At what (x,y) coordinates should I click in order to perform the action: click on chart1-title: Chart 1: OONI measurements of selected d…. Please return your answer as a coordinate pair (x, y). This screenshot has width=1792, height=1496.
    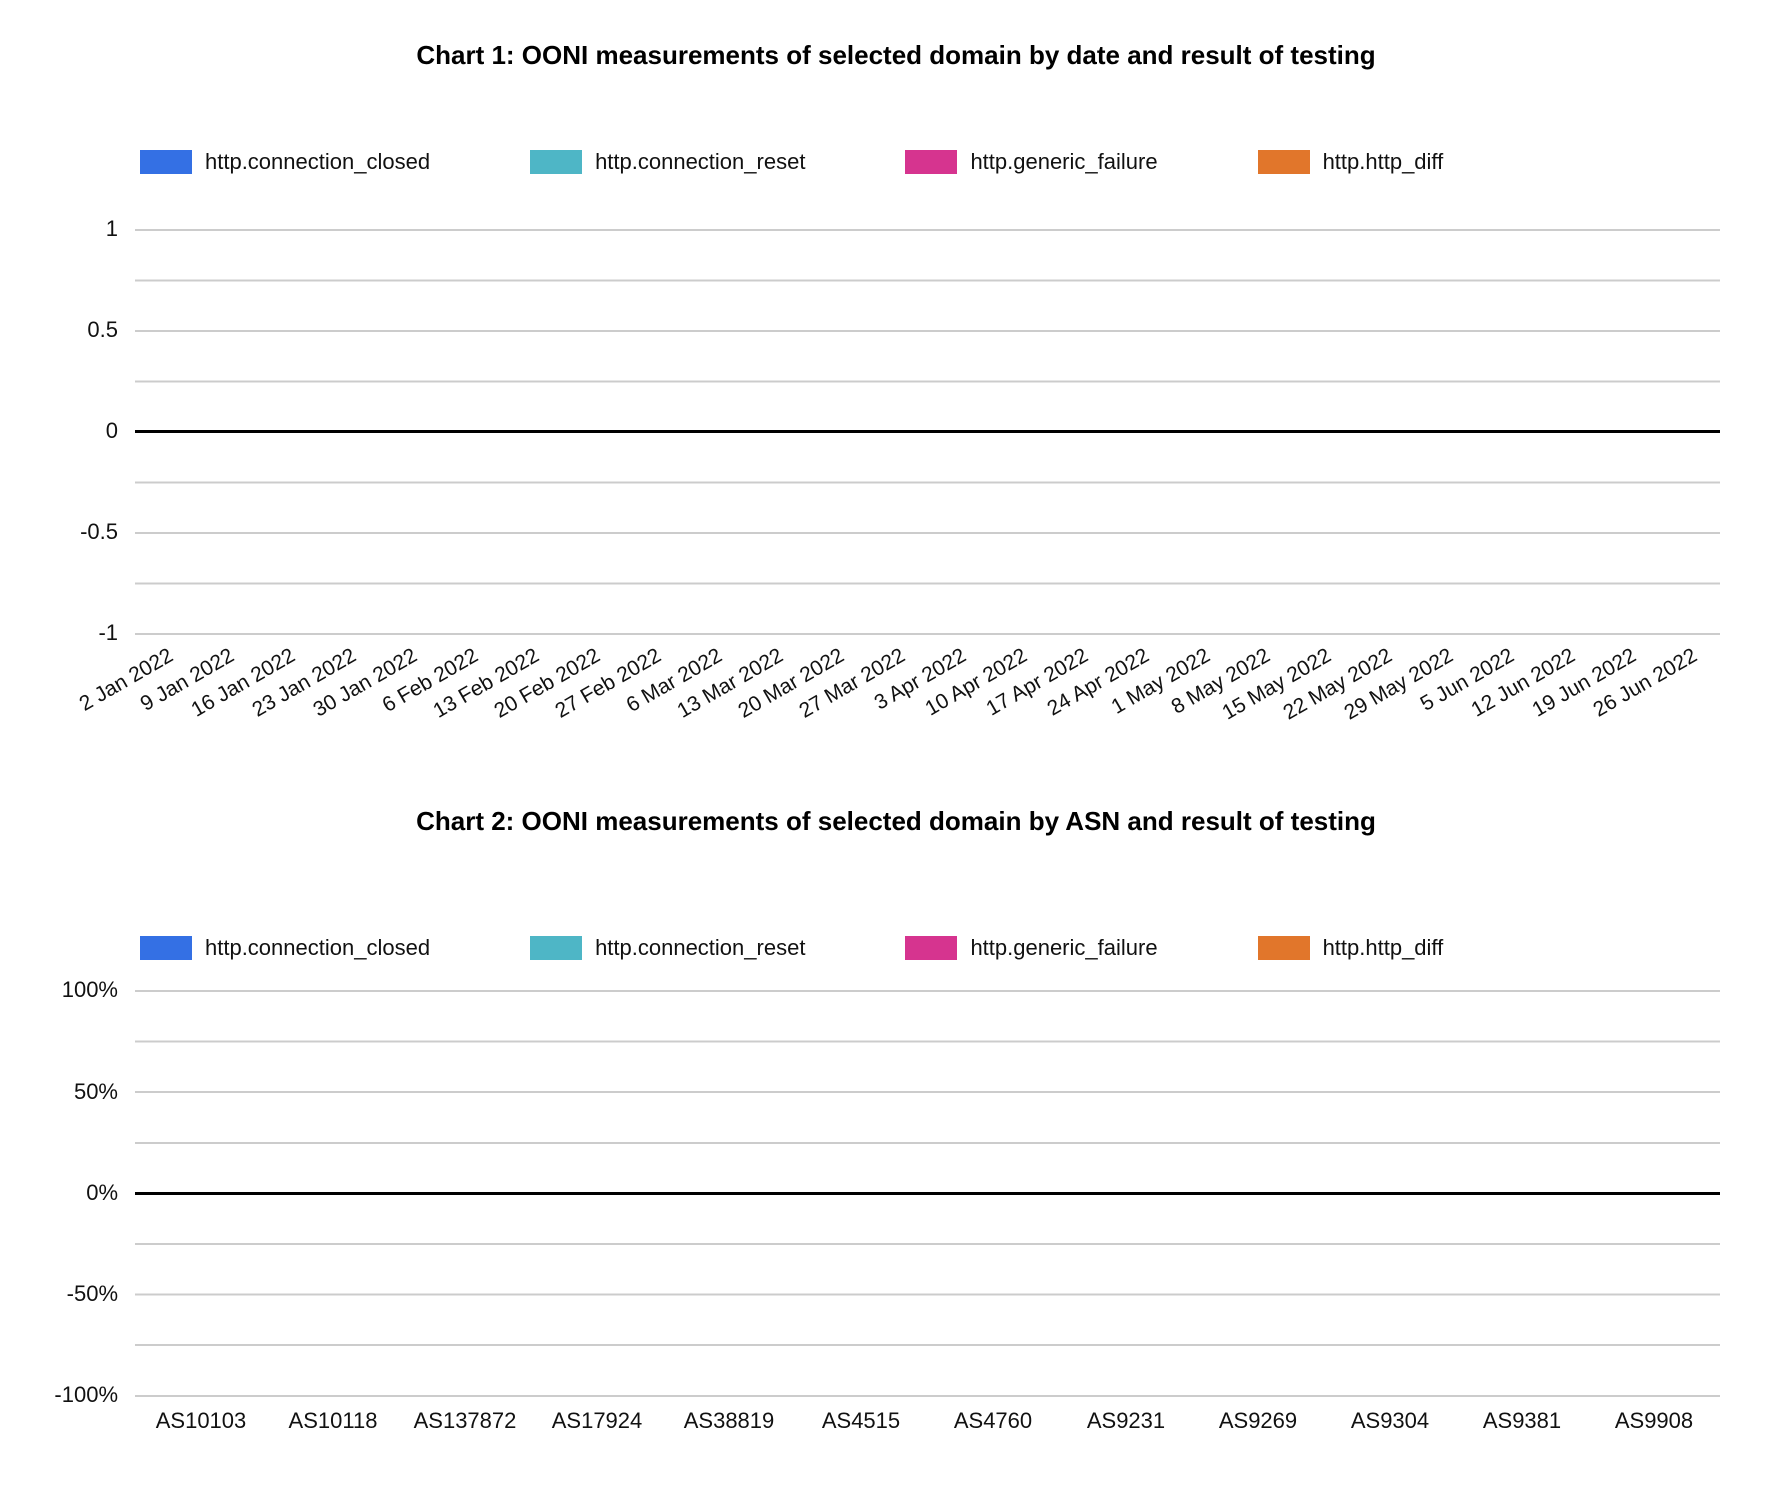
    Looking at the image, I should click on (896, 55).